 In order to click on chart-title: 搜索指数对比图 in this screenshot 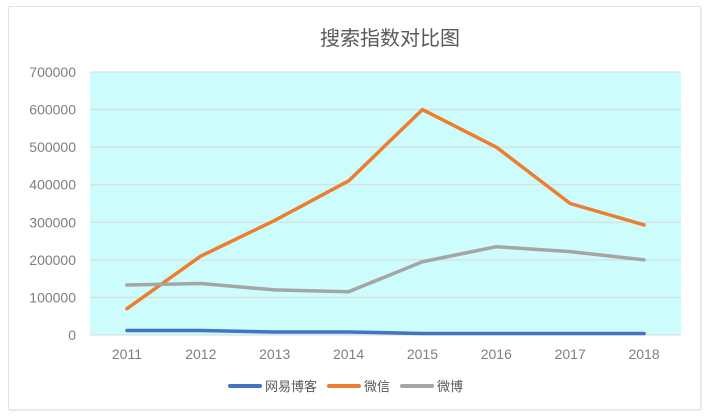, I will do `click(390, 38)`.